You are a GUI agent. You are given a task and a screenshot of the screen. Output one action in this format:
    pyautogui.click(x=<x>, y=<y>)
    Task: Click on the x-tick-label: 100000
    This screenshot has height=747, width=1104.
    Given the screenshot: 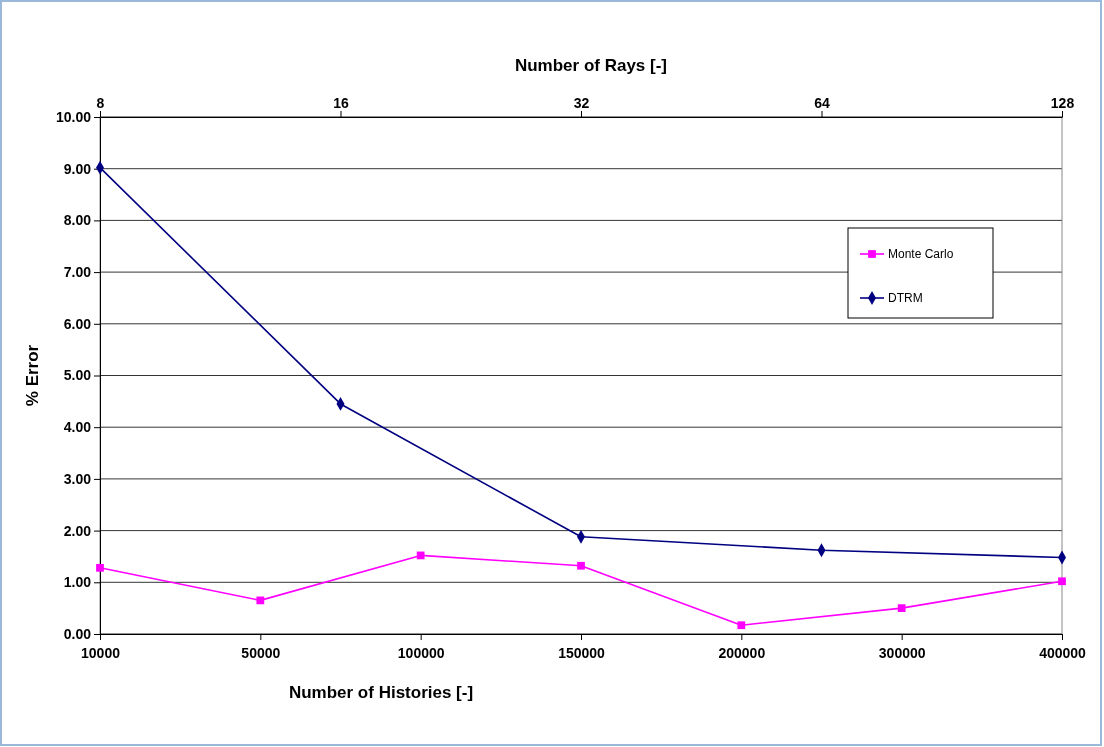 What is the action you would take?
    pyautogui.click(x=421, y=653)
    